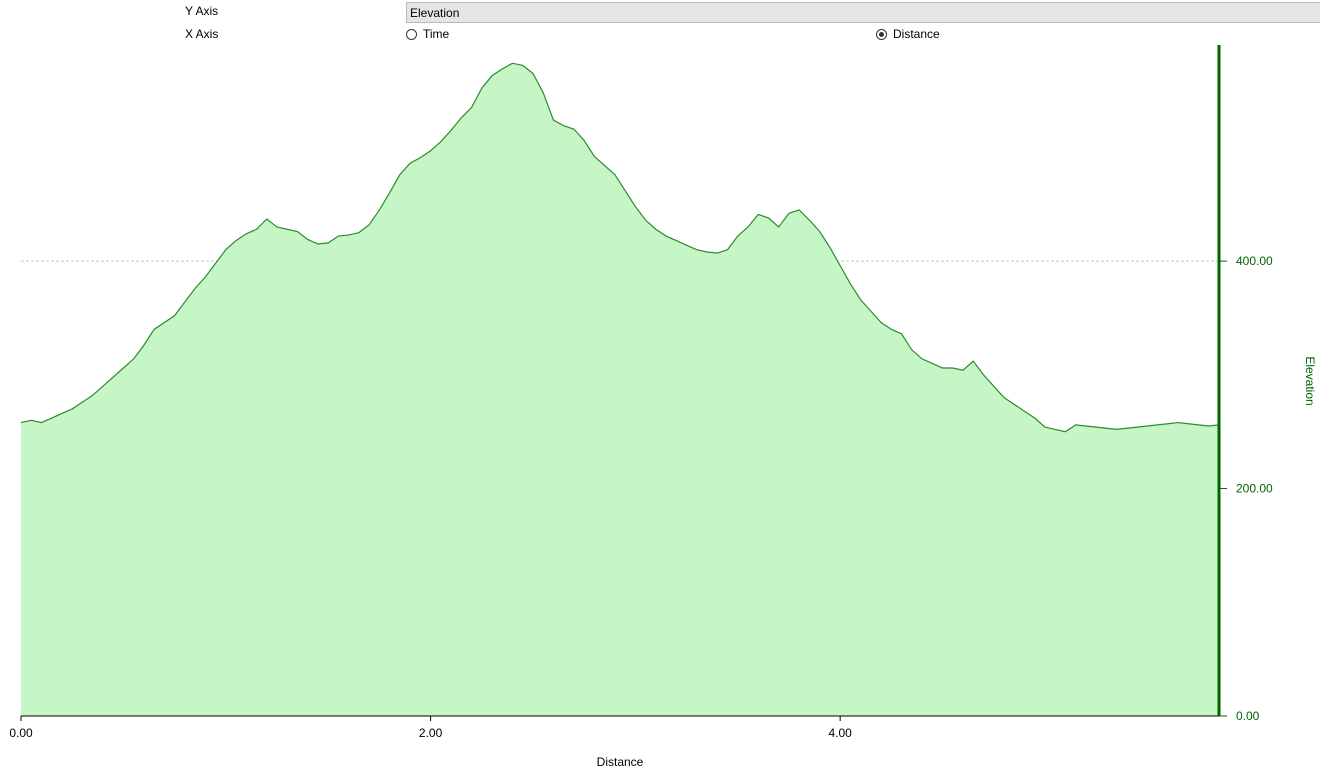 This screenshot has width=1320, height=768. Describe the element at coordinates (916, 34) in the screenshot. I see `radio-distance-label: Distance` at that location.